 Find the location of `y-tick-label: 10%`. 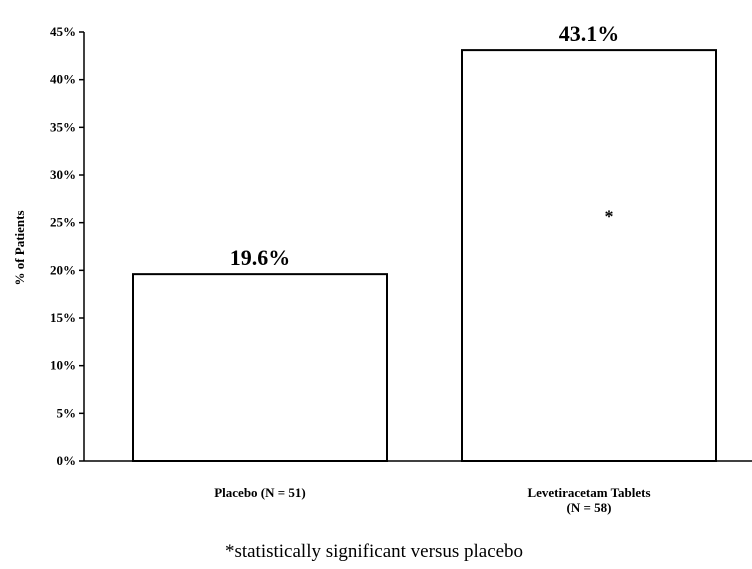

y-tick-label: 10% is located at coordinates (63, 365).